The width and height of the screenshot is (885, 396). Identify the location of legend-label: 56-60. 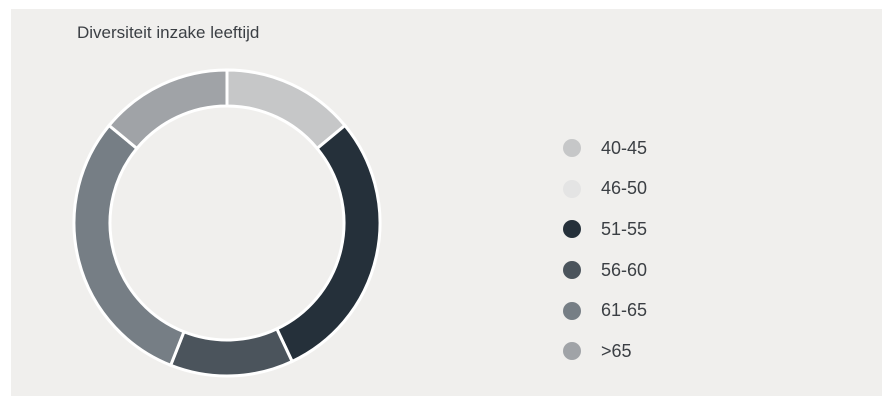
(624, 269).